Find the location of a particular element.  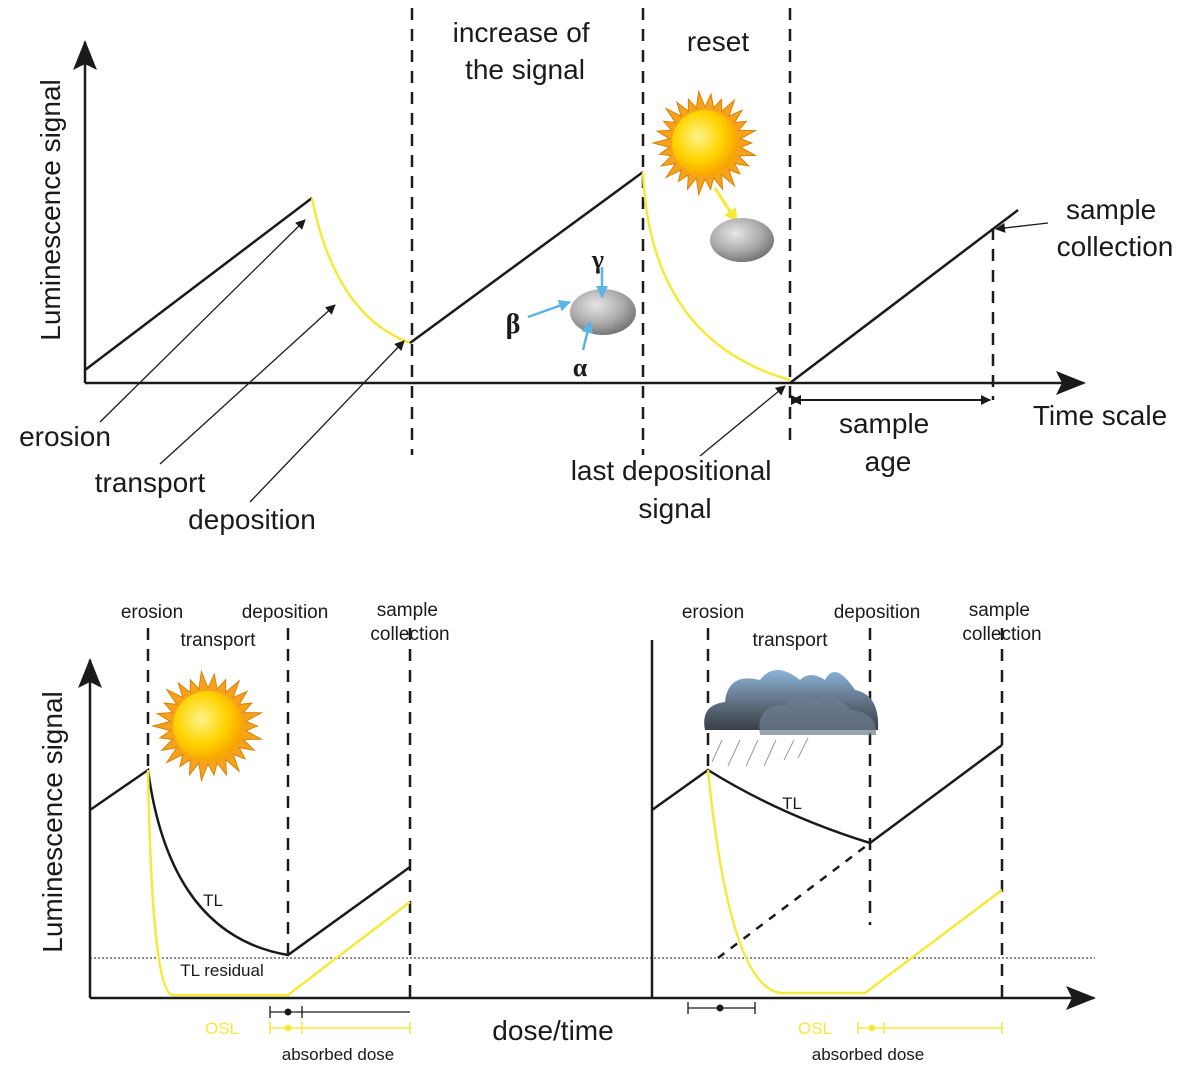

gamma-label: γ is located at coordinates (597, 259).